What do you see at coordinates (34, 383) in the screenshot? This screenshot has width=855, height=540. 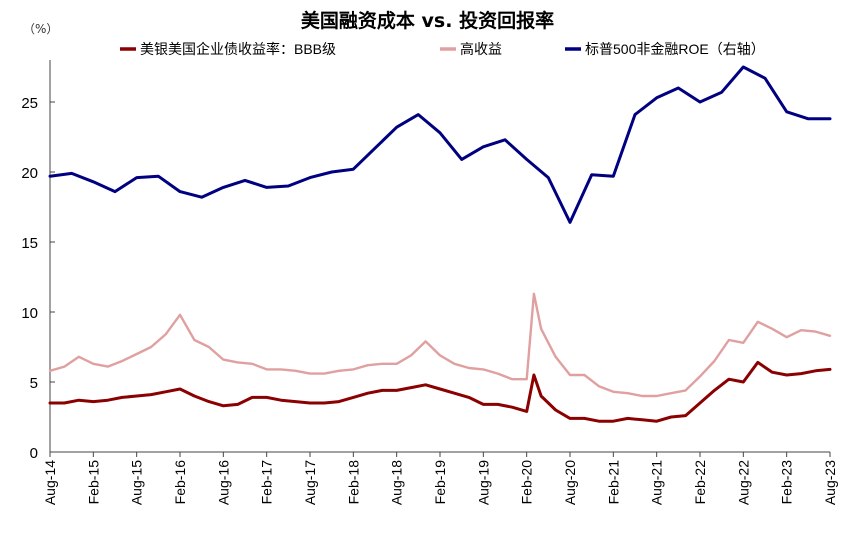 I see `y-tick-label: 5` at bounding box center [34, 383].